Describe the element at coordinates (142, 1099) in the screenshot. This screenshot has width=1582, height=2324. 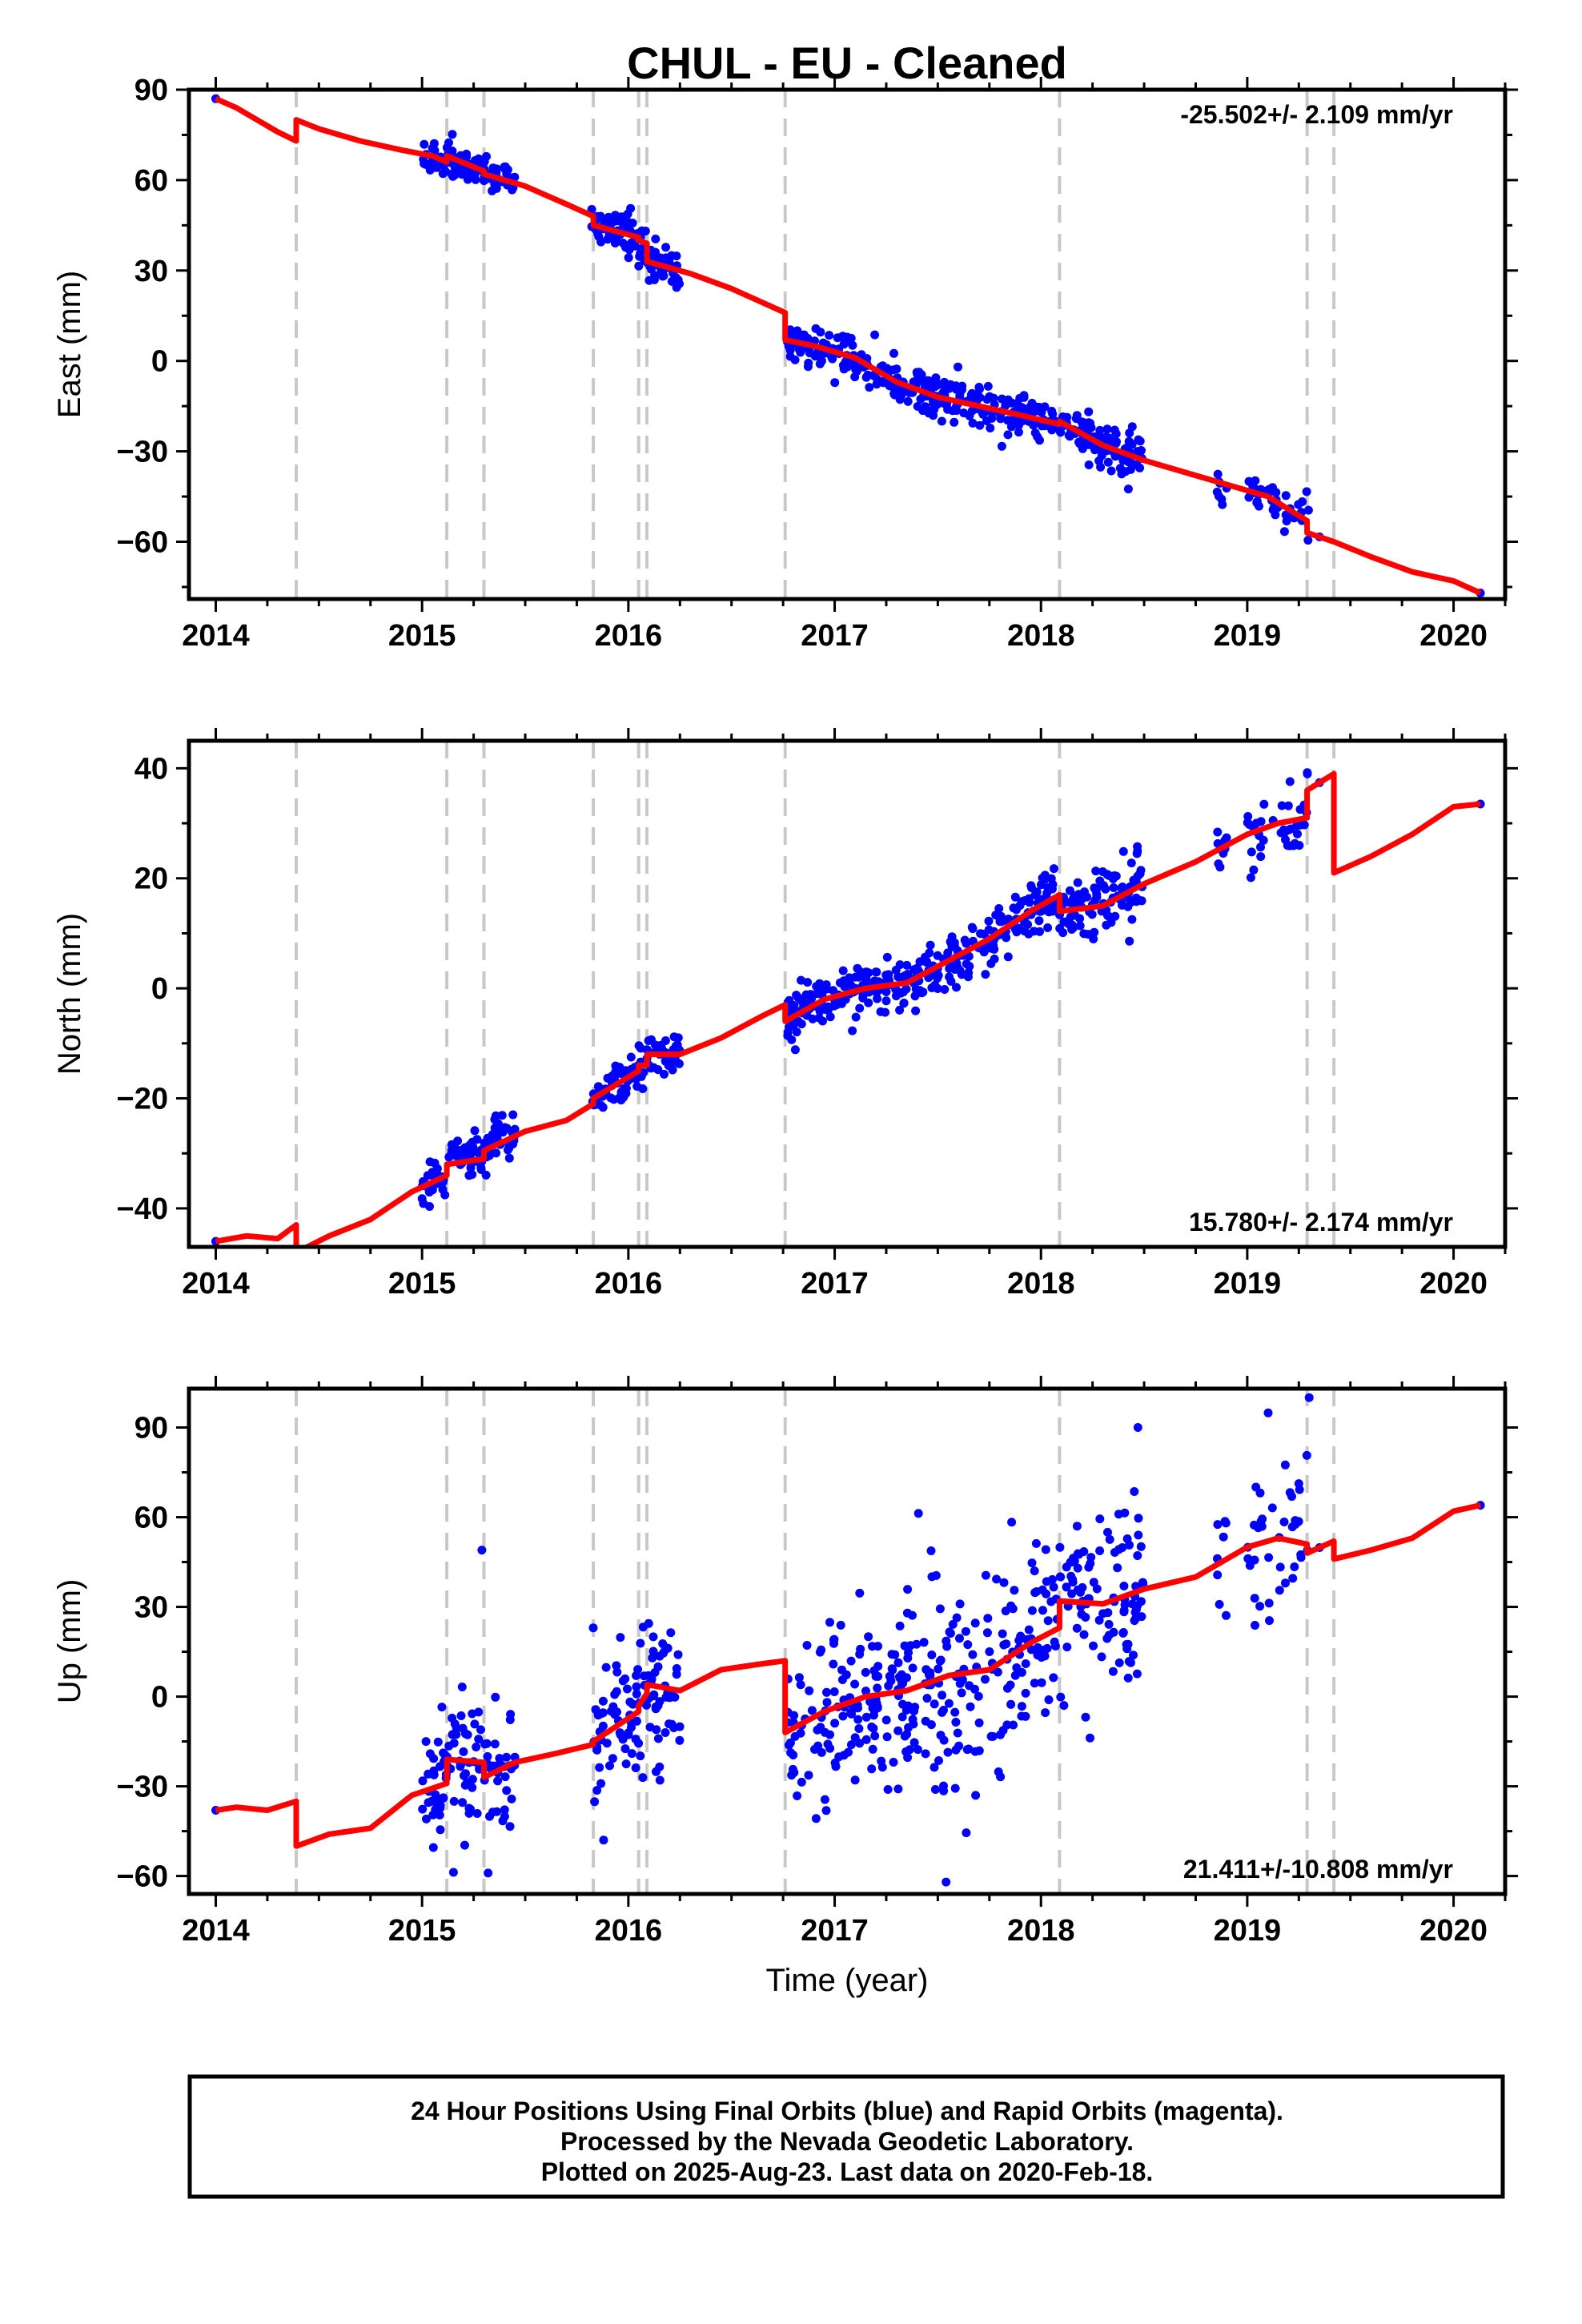
I see `y-tick-label: −20` at that location.